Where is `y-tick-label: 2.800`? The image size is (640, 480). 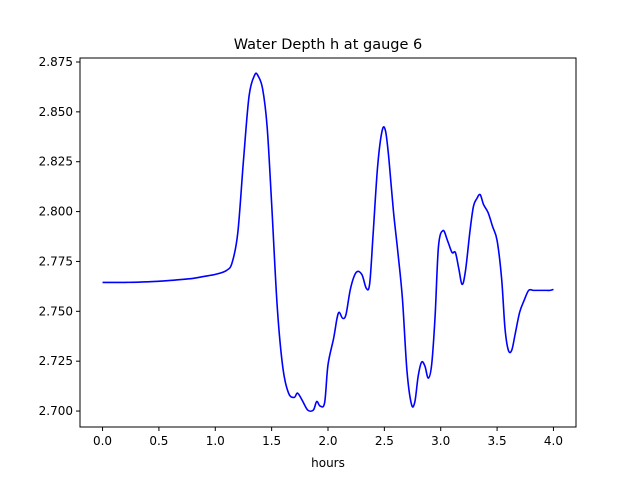
y-tick-label: 2.800 is located at coordinates (56, 212).